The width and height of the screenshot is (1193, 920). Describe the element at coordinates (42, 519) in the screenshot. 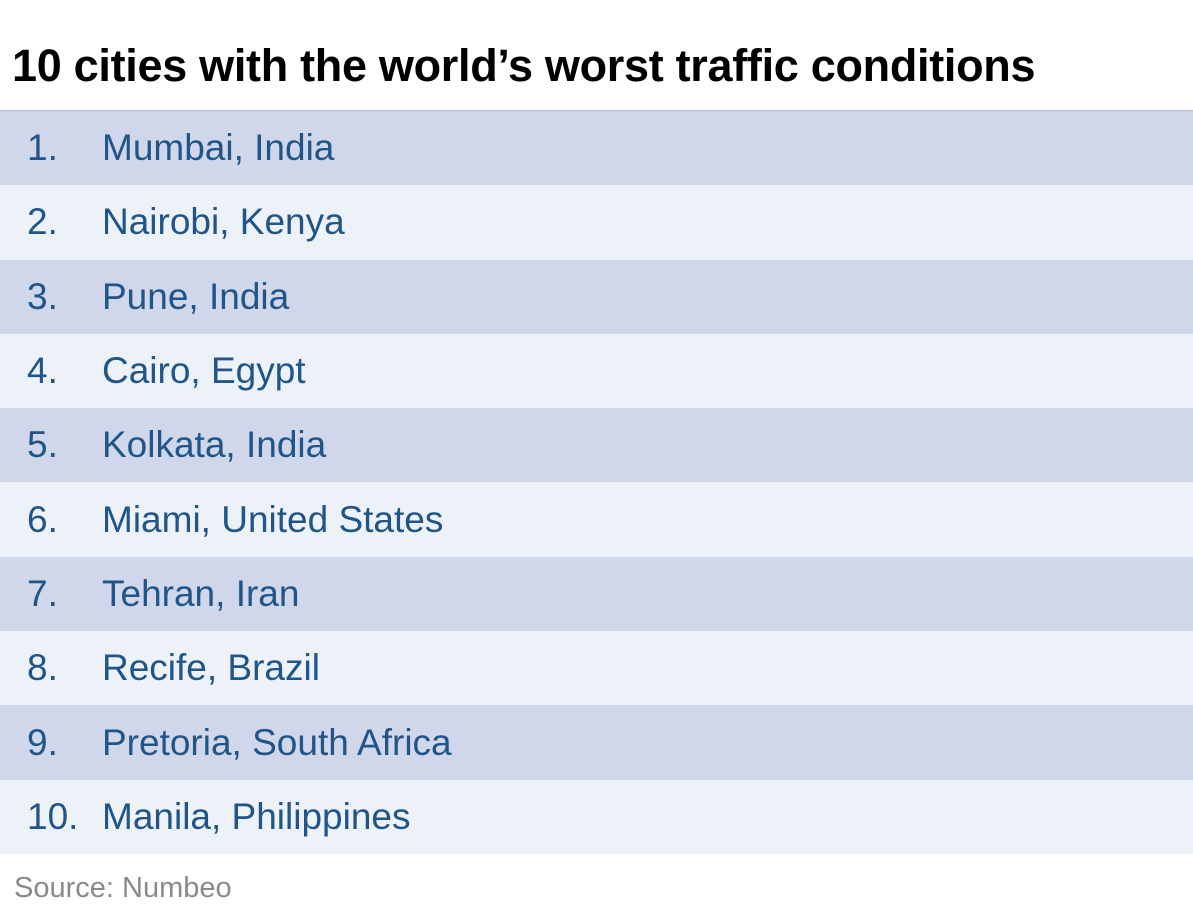

I see `rank-number: 6.` at that location.